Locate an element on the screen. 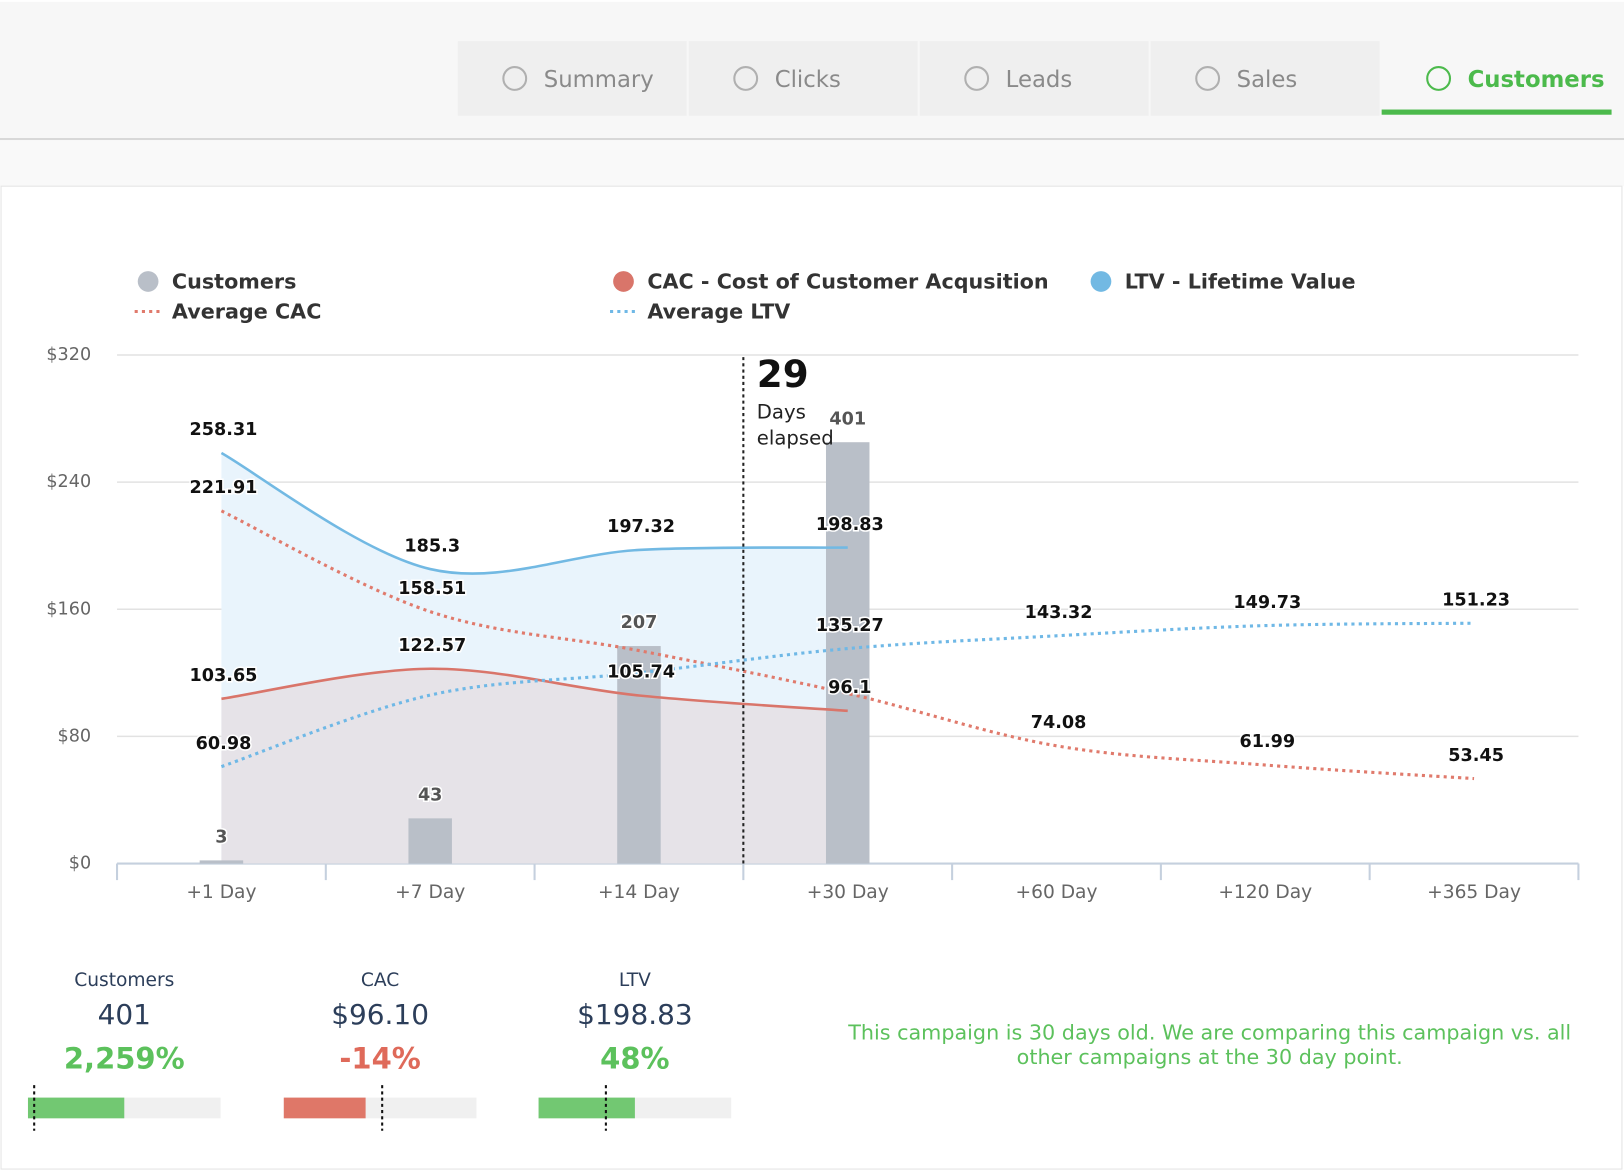  elapsed-number: 29 is located at coordinates (783, 374).